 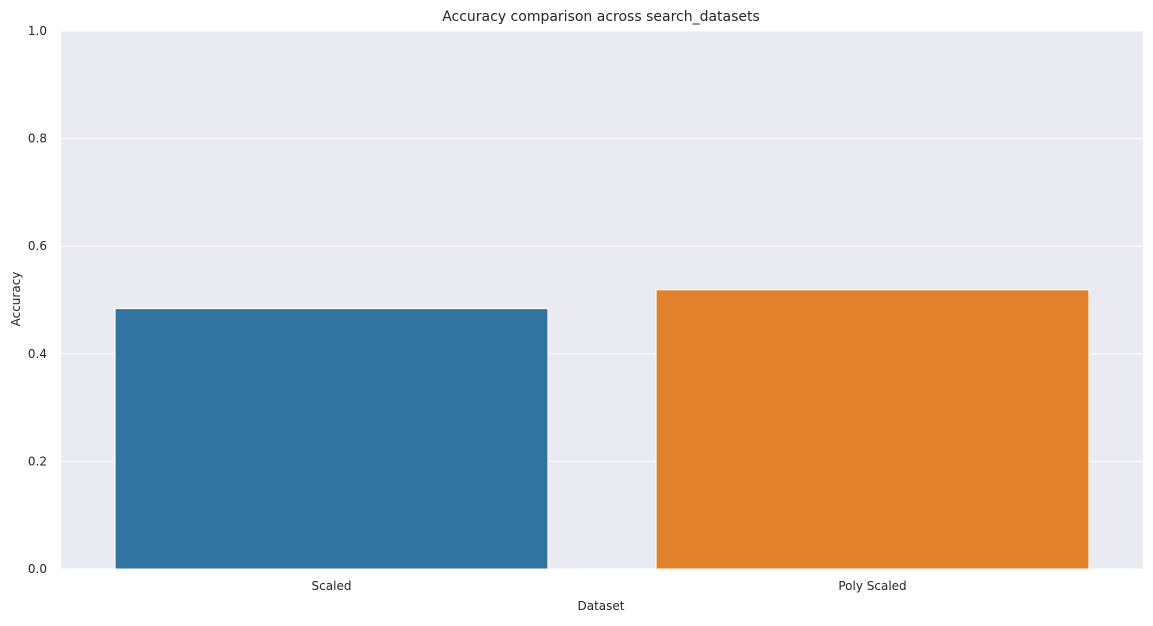 I want to click on y-tick-label: 0.8, so click(x=37, y=139).